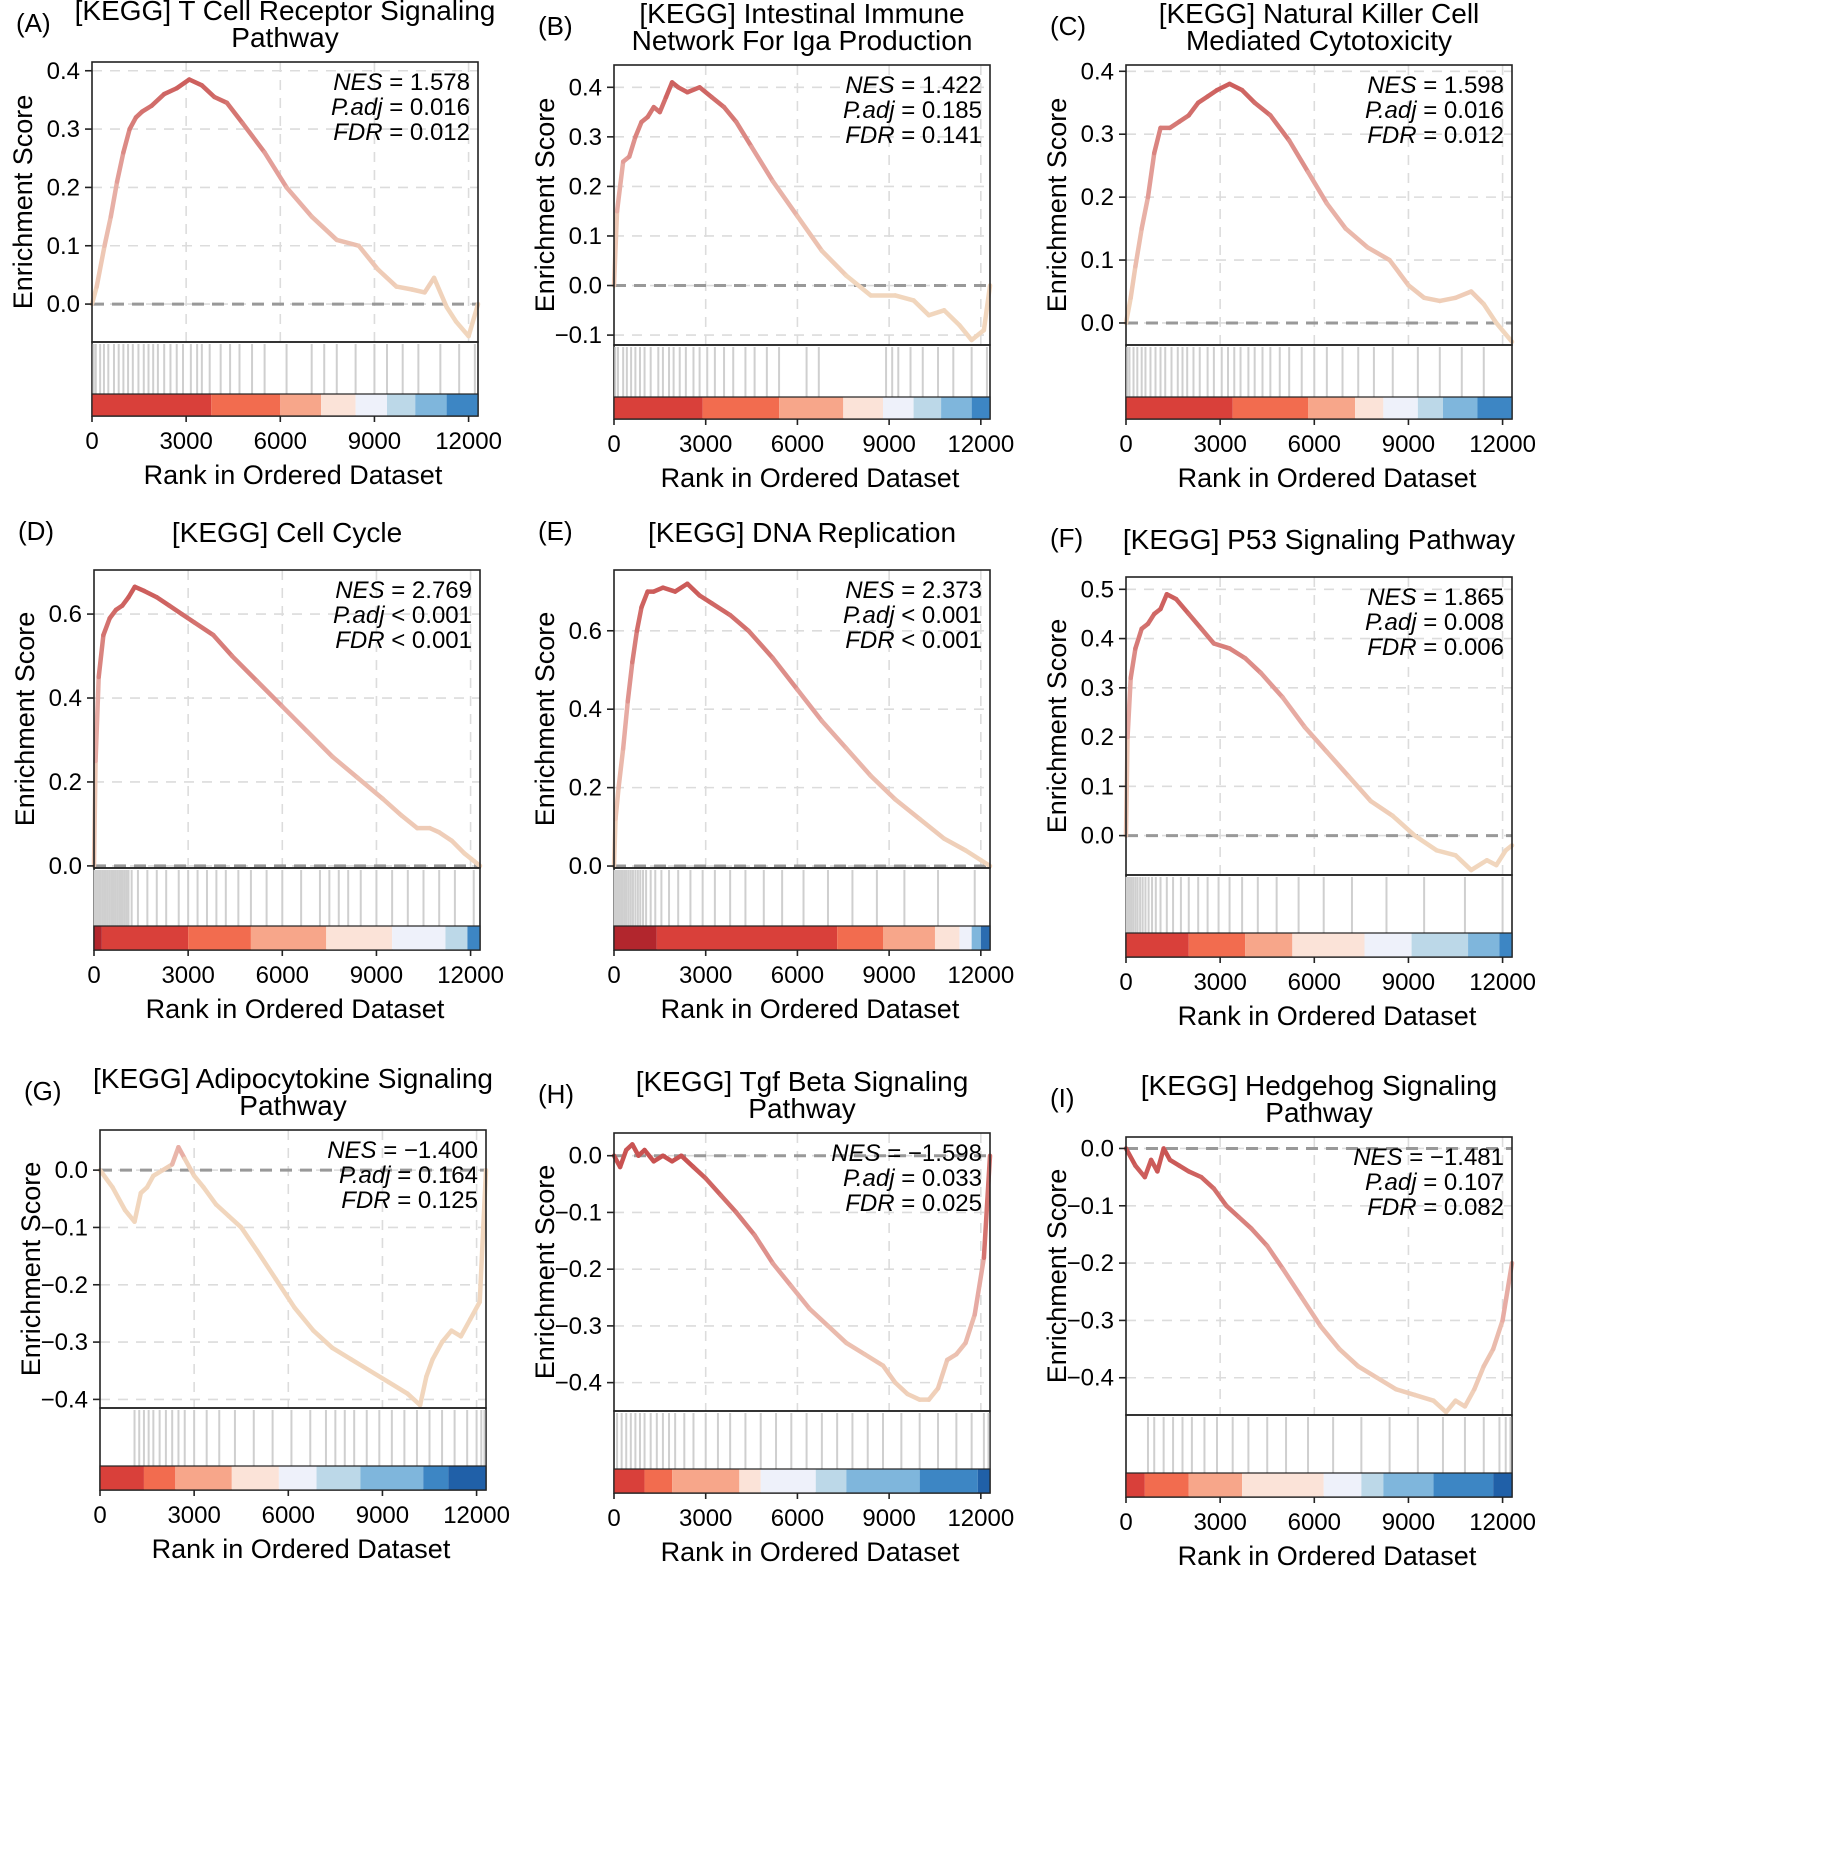  I want to click on stat-nes: NES = 1.422, so click(913, 85).